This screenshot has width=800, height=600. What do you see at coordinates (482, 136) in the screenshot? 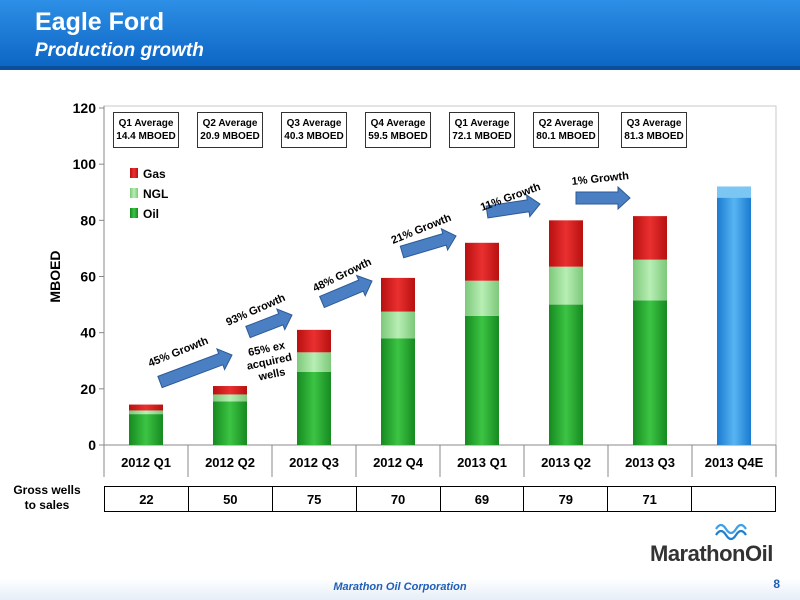
I see `average-value: 72.1 MBOED` at bounding box center [482, 136].